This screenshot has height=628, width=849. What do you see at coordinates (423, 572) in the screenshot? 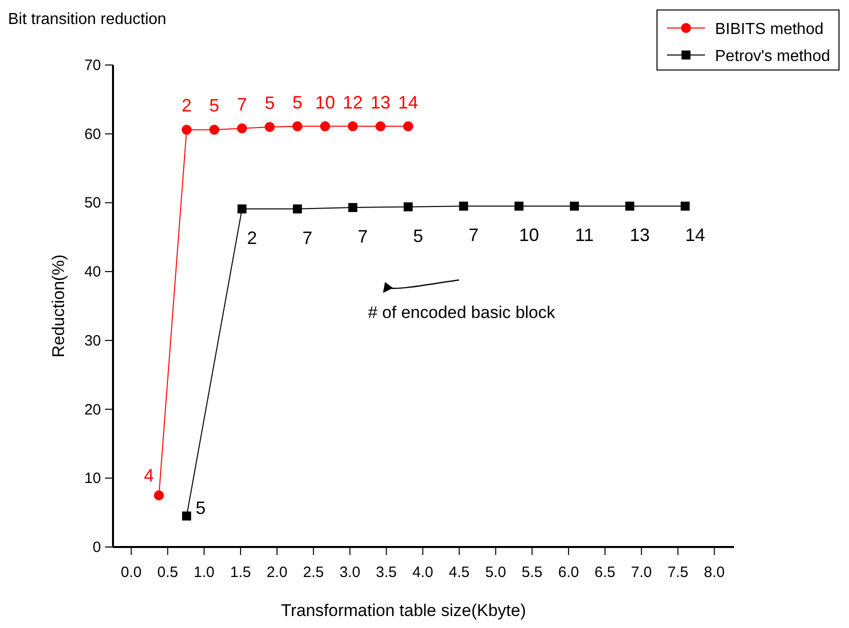
I see `x-tick-label: 4.0` at bounding box center [423, 572].